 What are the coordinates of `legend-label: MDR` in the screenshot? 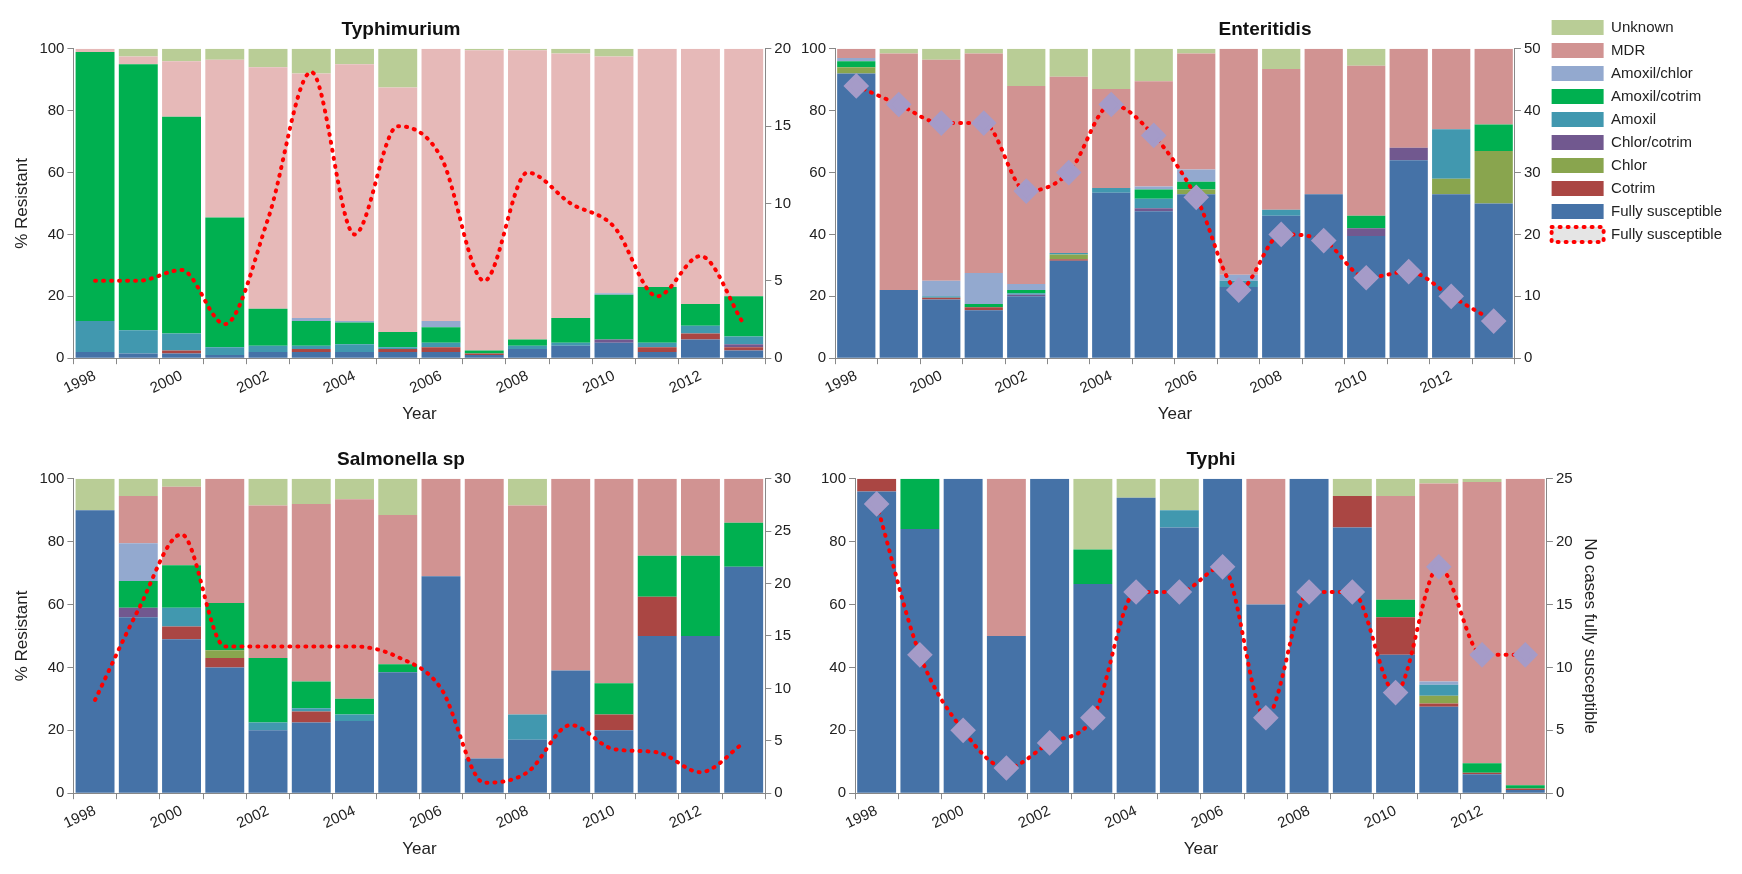 It's located at (1628, 49).